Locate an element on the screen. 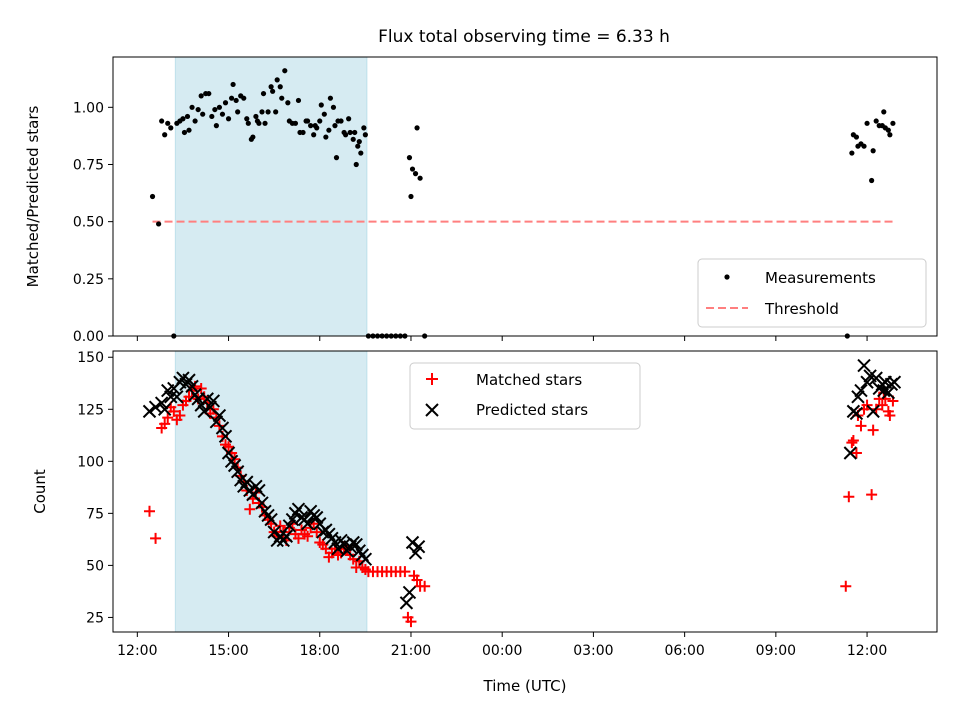 This screenshot has height=720, width=960. ratio-ytick-label: 0.25 is located at coordinates (88, 280).